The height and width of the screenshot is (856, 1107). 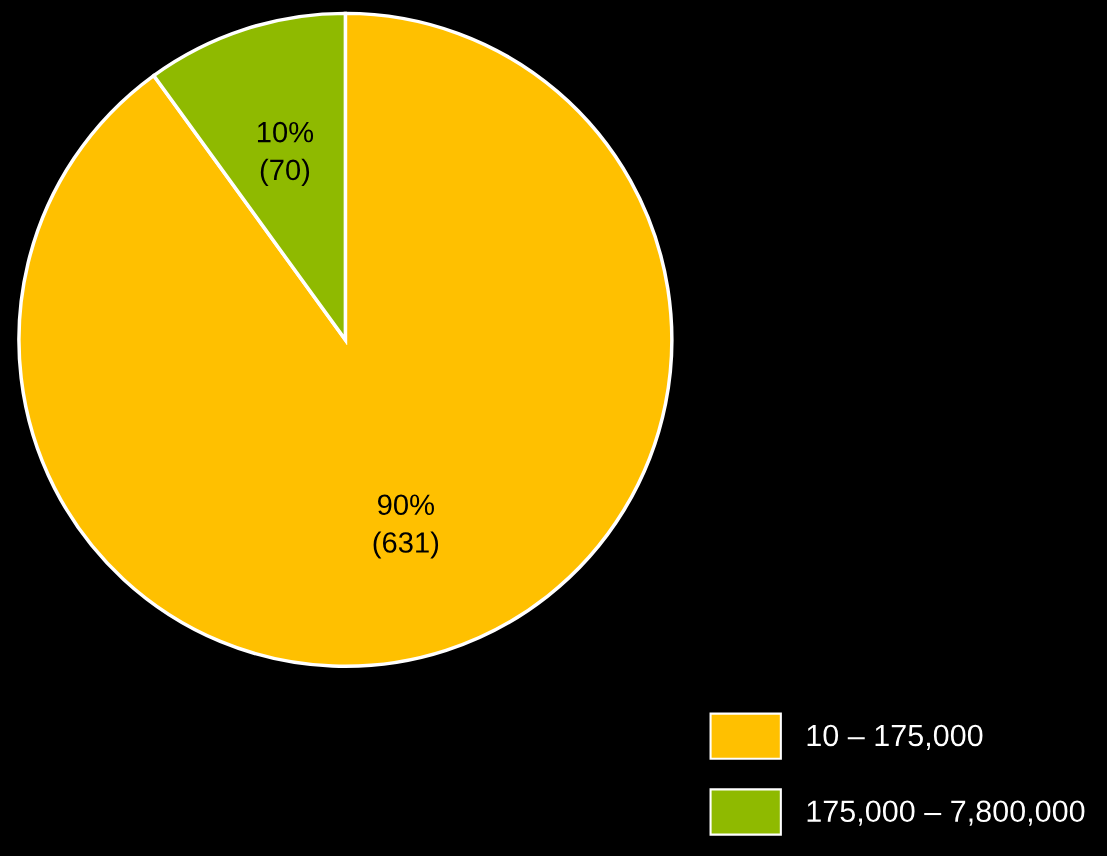 I want to click on legend-label: 175,000 – 7,800,000, so click(x=946, y=813).